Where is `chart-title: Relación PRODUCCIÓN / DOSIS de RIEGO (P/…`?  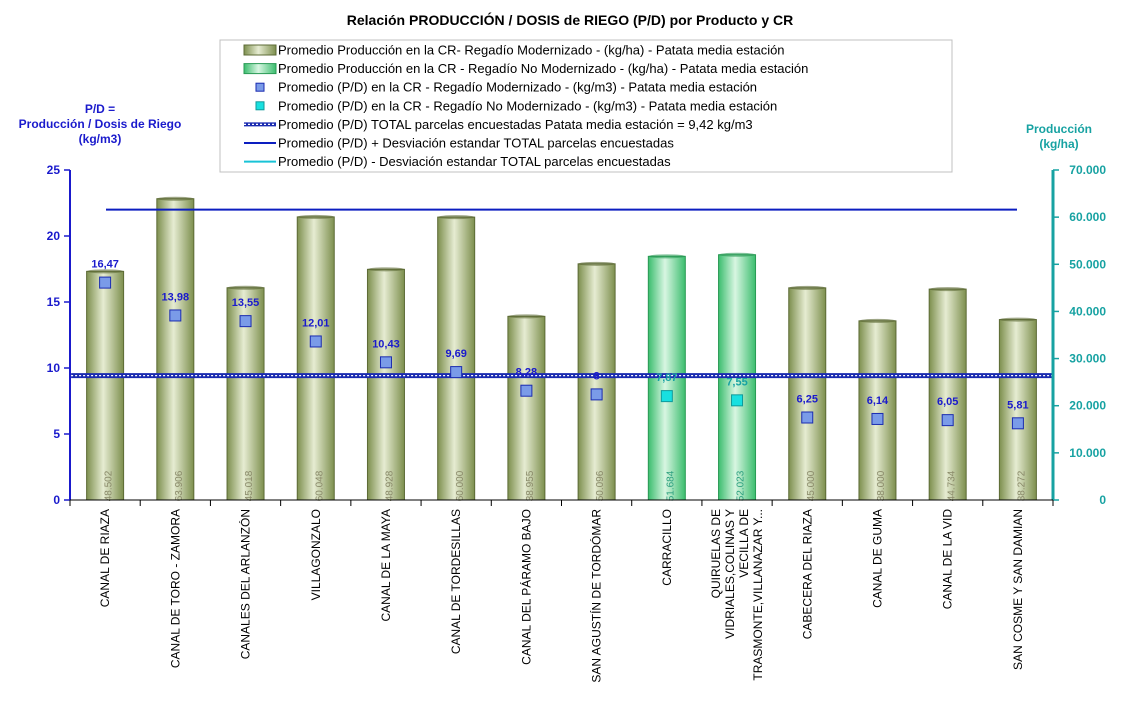 chart-title: Relación PRODUCCIÓN / DOSIS de RIEGO (P/… is located at coordinates (570, 19).